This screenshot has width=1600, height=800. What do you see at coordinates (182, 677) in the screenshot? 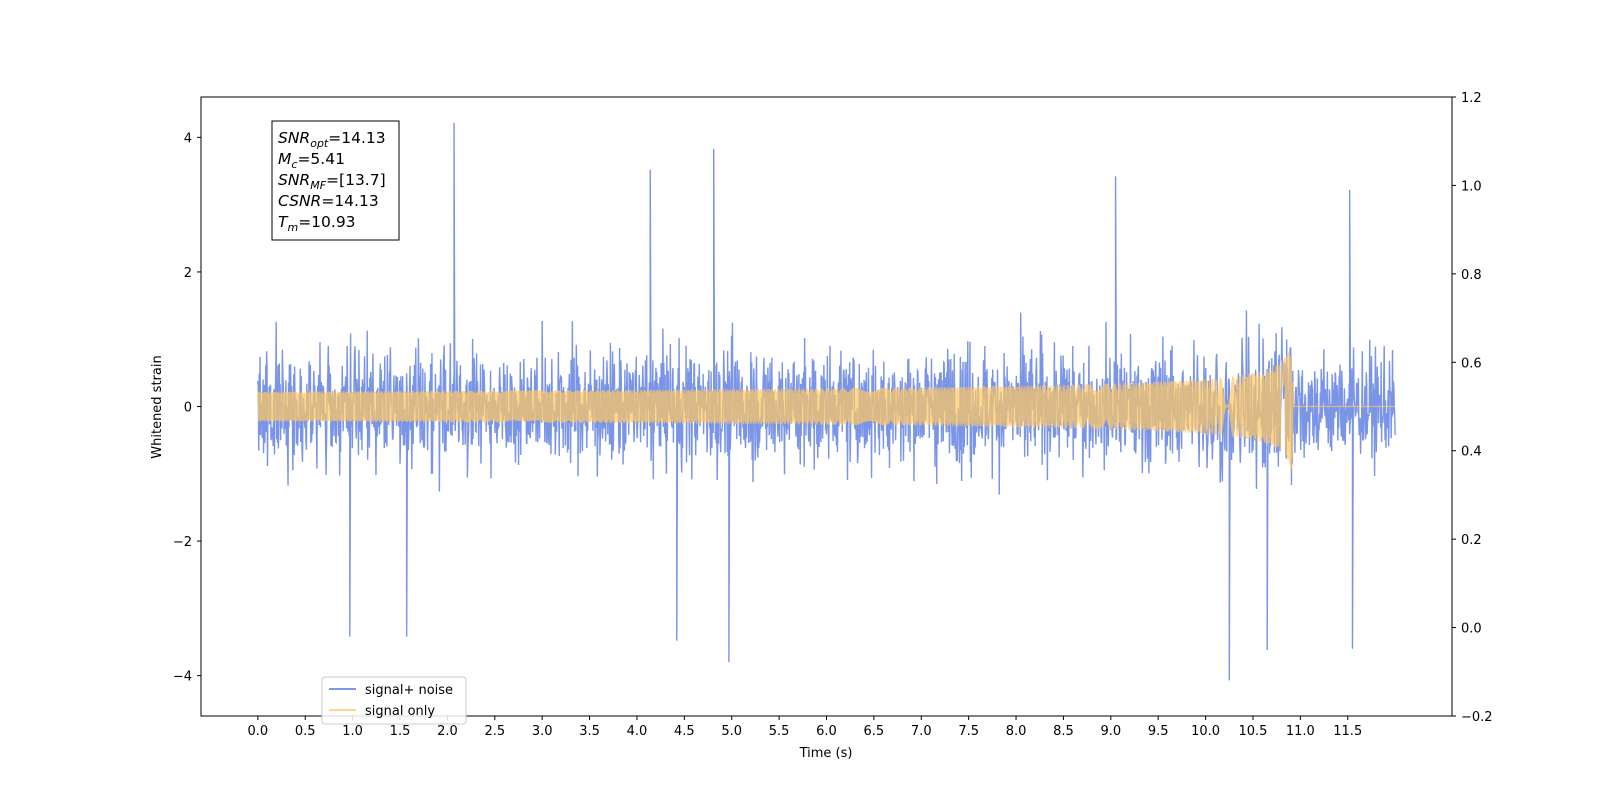
I see `y-left-tick-label: −4` at bounding box center [182, 677].